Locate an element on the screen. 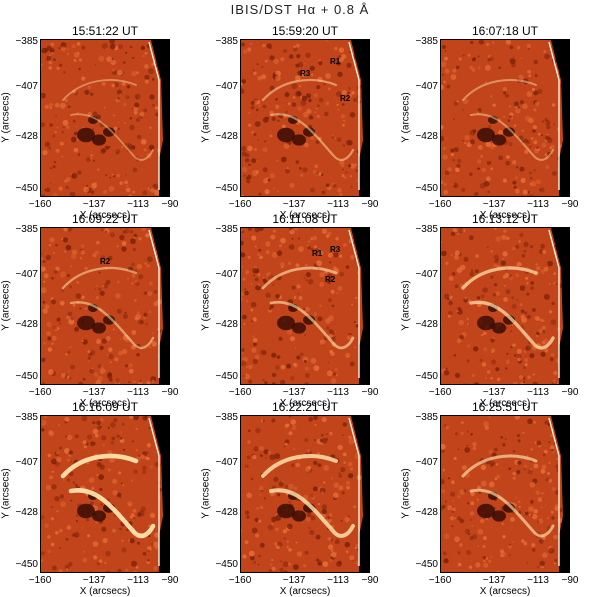  off-limb-region is located at coordinates (160, 306).